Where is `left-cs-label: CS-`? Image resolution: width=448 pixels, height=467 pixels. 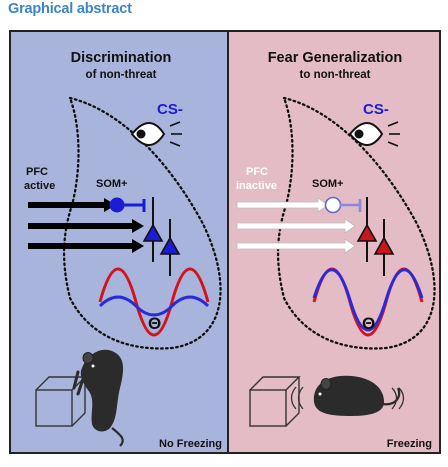
left-cs-label: CS- is located at coordinates (170, 109).